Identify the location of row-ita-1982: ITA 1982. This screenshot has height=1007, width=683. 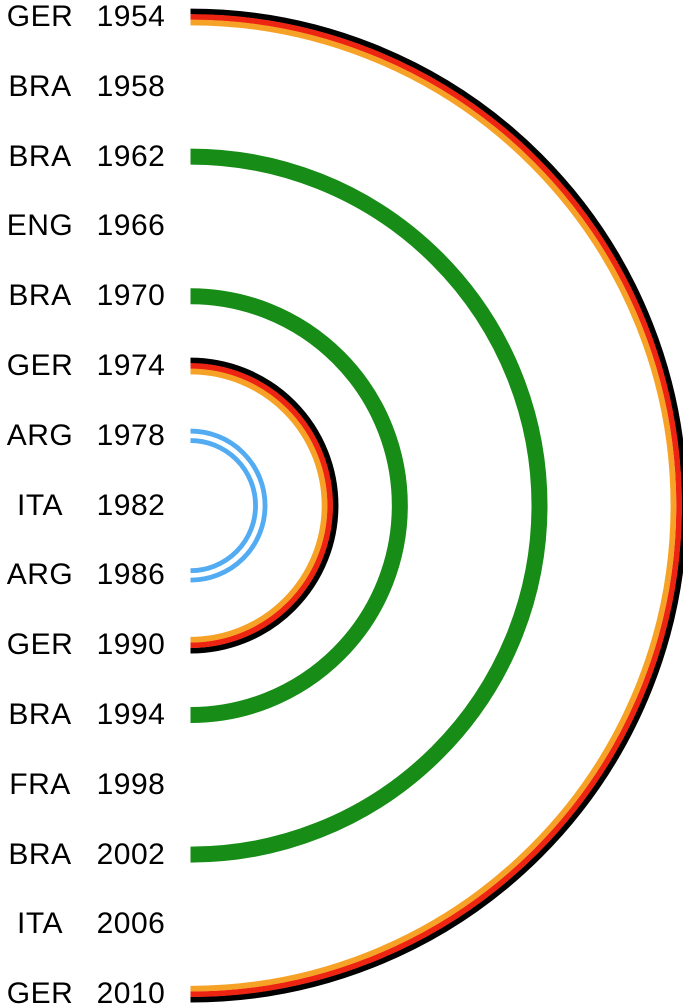
(93, 506).